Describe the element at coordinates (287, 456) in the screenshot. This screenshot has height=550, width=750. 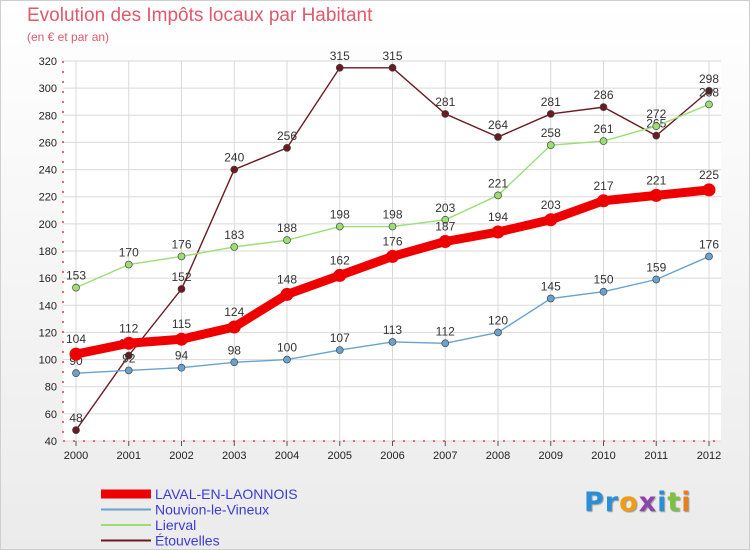
I see `x-tick-label: 2004` at that location.